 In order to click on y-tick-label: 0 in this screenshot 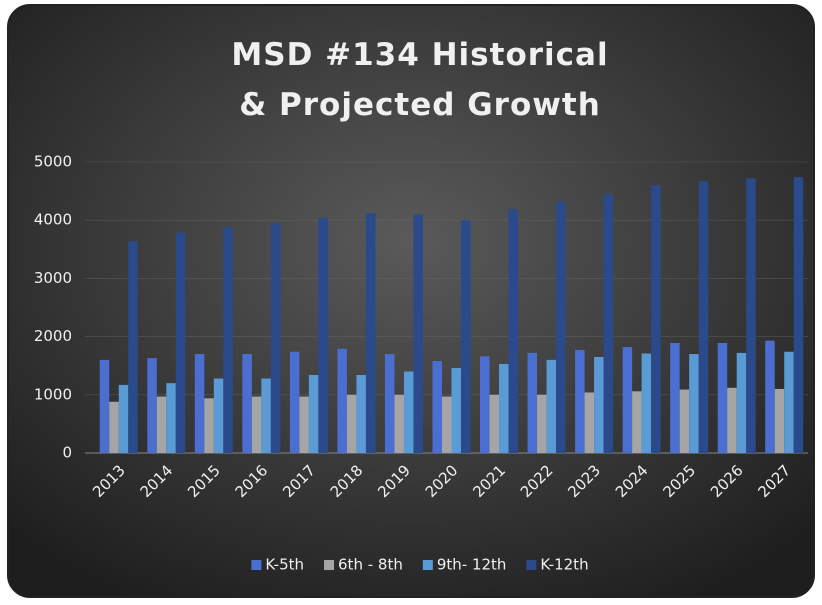, I will do `click(67, 453)`.